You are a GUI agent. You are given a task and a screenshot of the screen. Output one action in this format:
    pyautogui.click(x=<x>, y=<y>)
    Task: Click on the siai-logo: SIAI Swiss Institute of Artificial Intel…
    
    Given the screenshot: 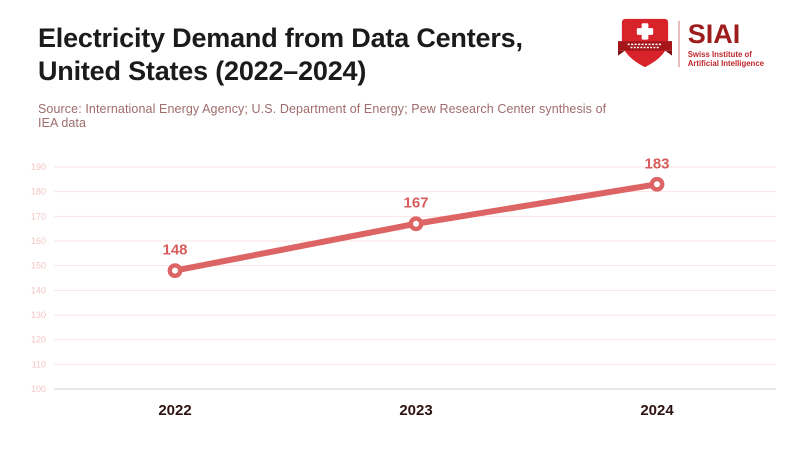 What is the action you would take?
    pyautogui.click(x=690, y=44)
    